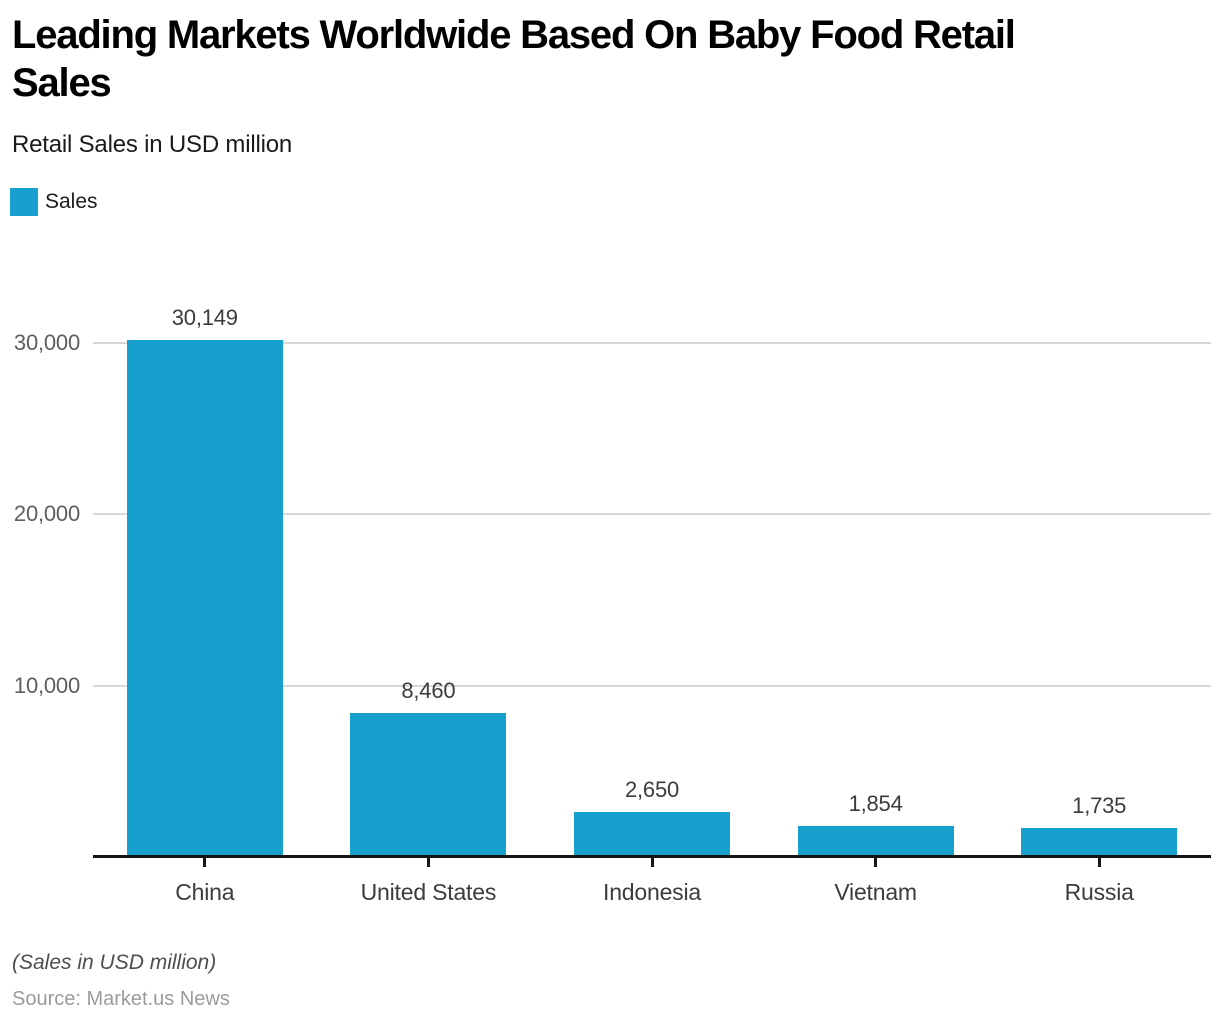 The width and height of the screenshot is (1220, 1028). I want to click on x-axis-label-united-states: United States, so click(428, 892).